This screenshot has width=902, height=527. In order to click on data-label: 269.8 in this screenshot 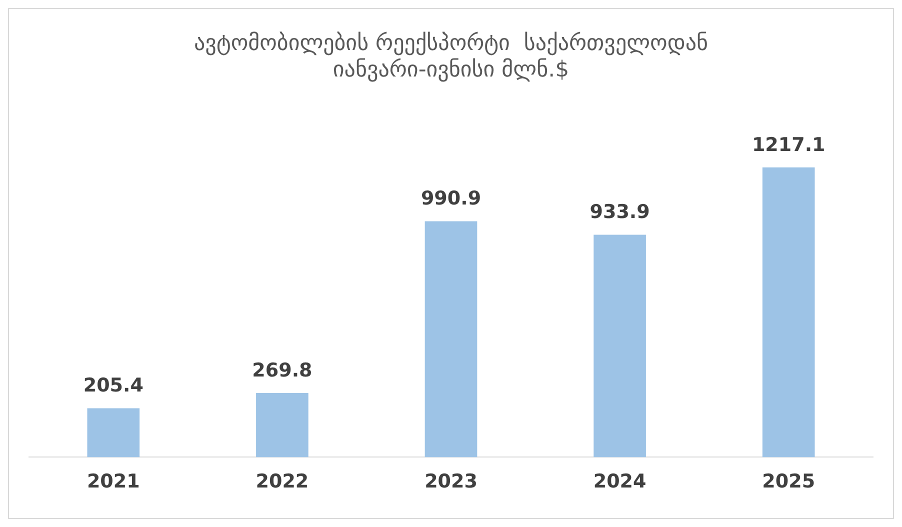, I will do `click(282, 370)`.